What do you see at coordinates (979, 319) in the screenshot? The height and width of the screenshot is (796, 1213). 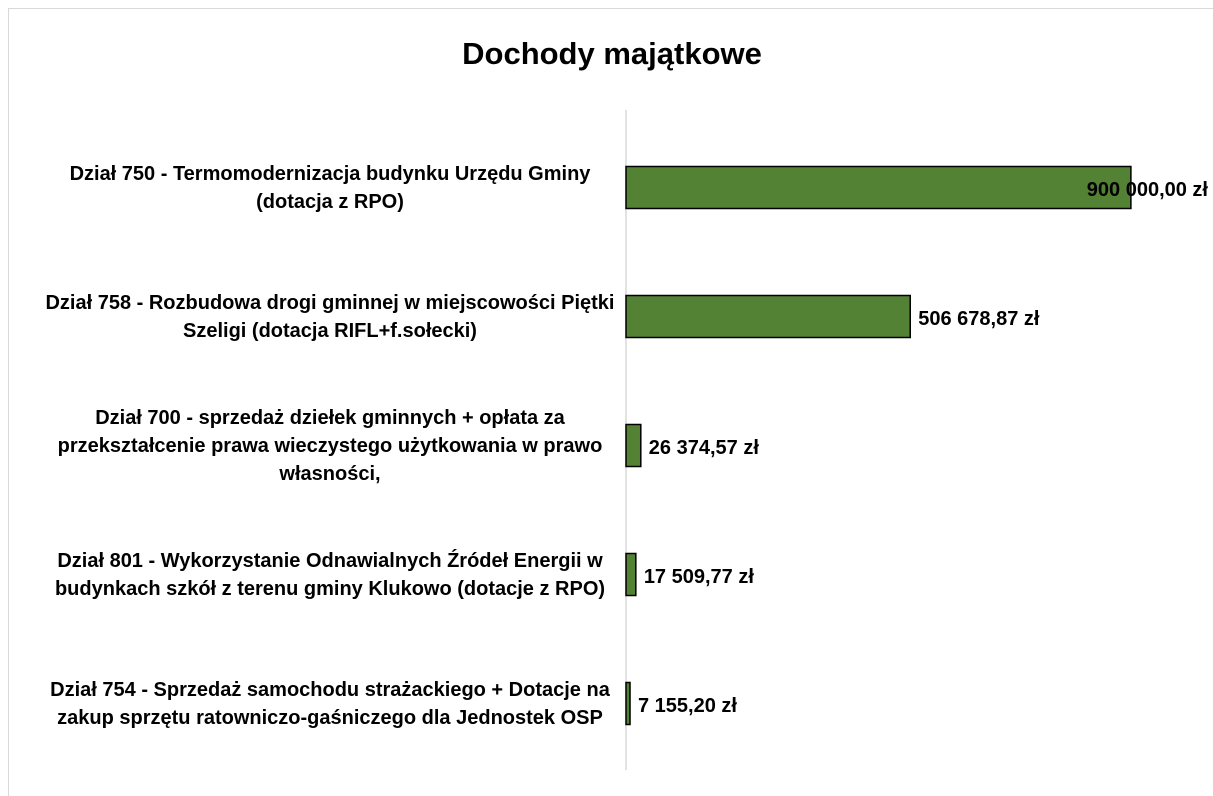 I see `value-label: 506 678,87 zł` at bounding box center [979, 319].